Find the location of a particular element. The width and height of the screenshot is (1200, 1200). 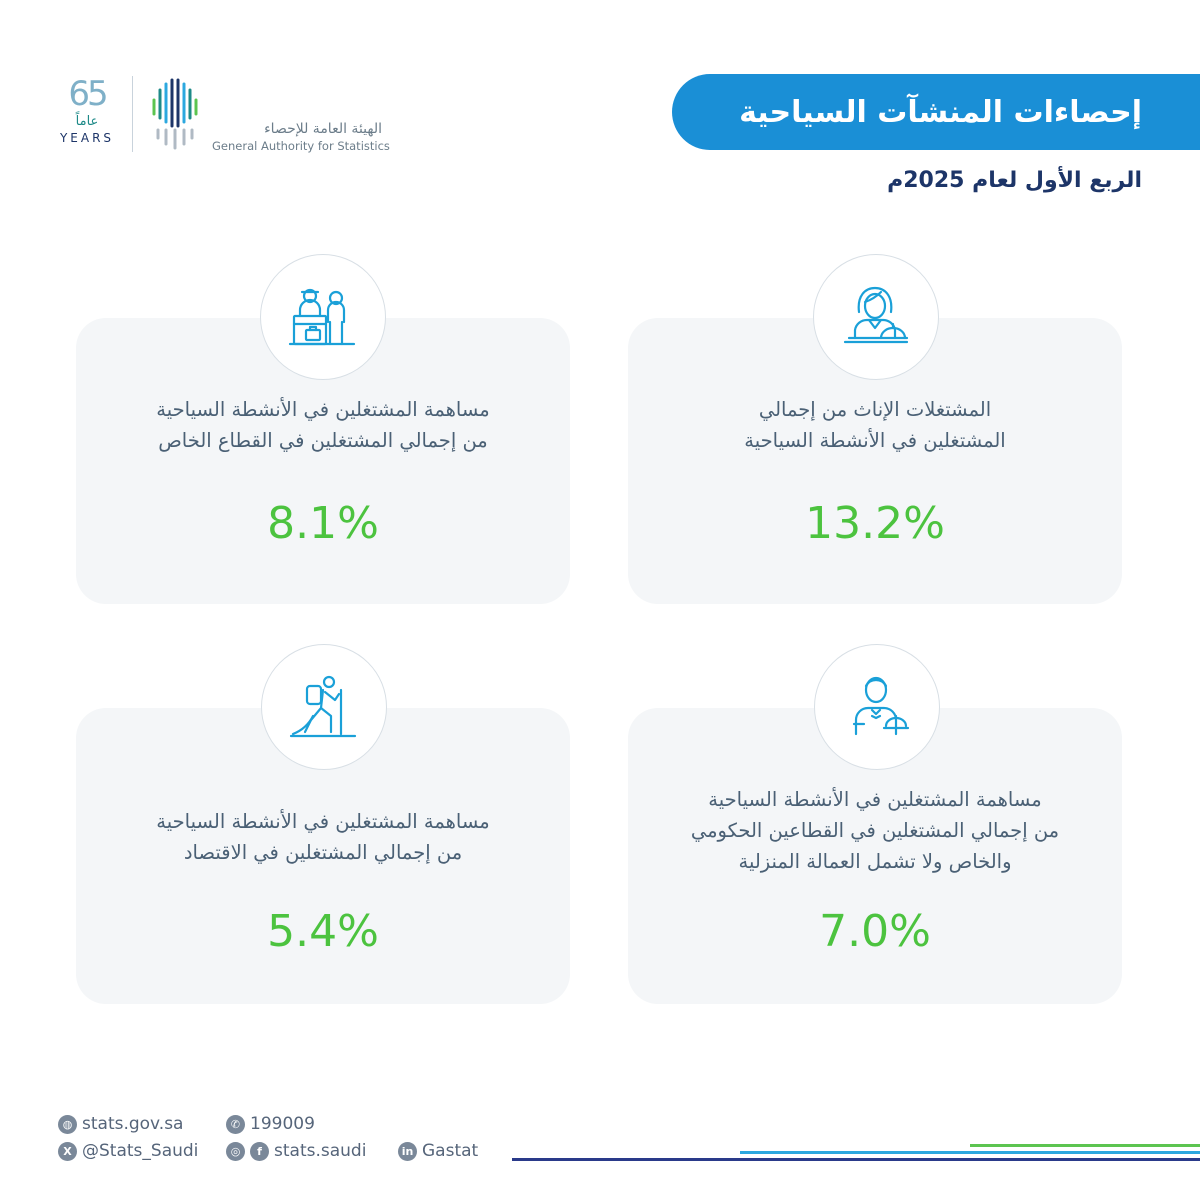

hiker-icon is located at coordinates (324, 707).